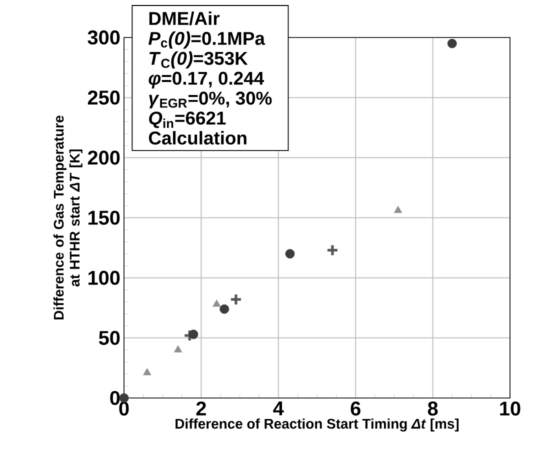 This screenshot has height=458, width=534. Describe the element at coordinates (278, 409) in the screenshot. I see `x-tick-label: 4` at that location.